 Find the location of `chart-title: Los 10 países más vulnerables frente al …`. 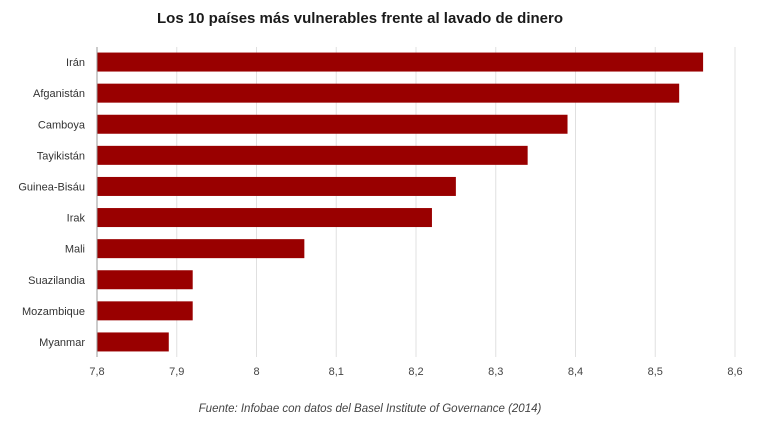

chart-title: Los 10 países más vulnerables frente al … is located at coordinates (360, 18).